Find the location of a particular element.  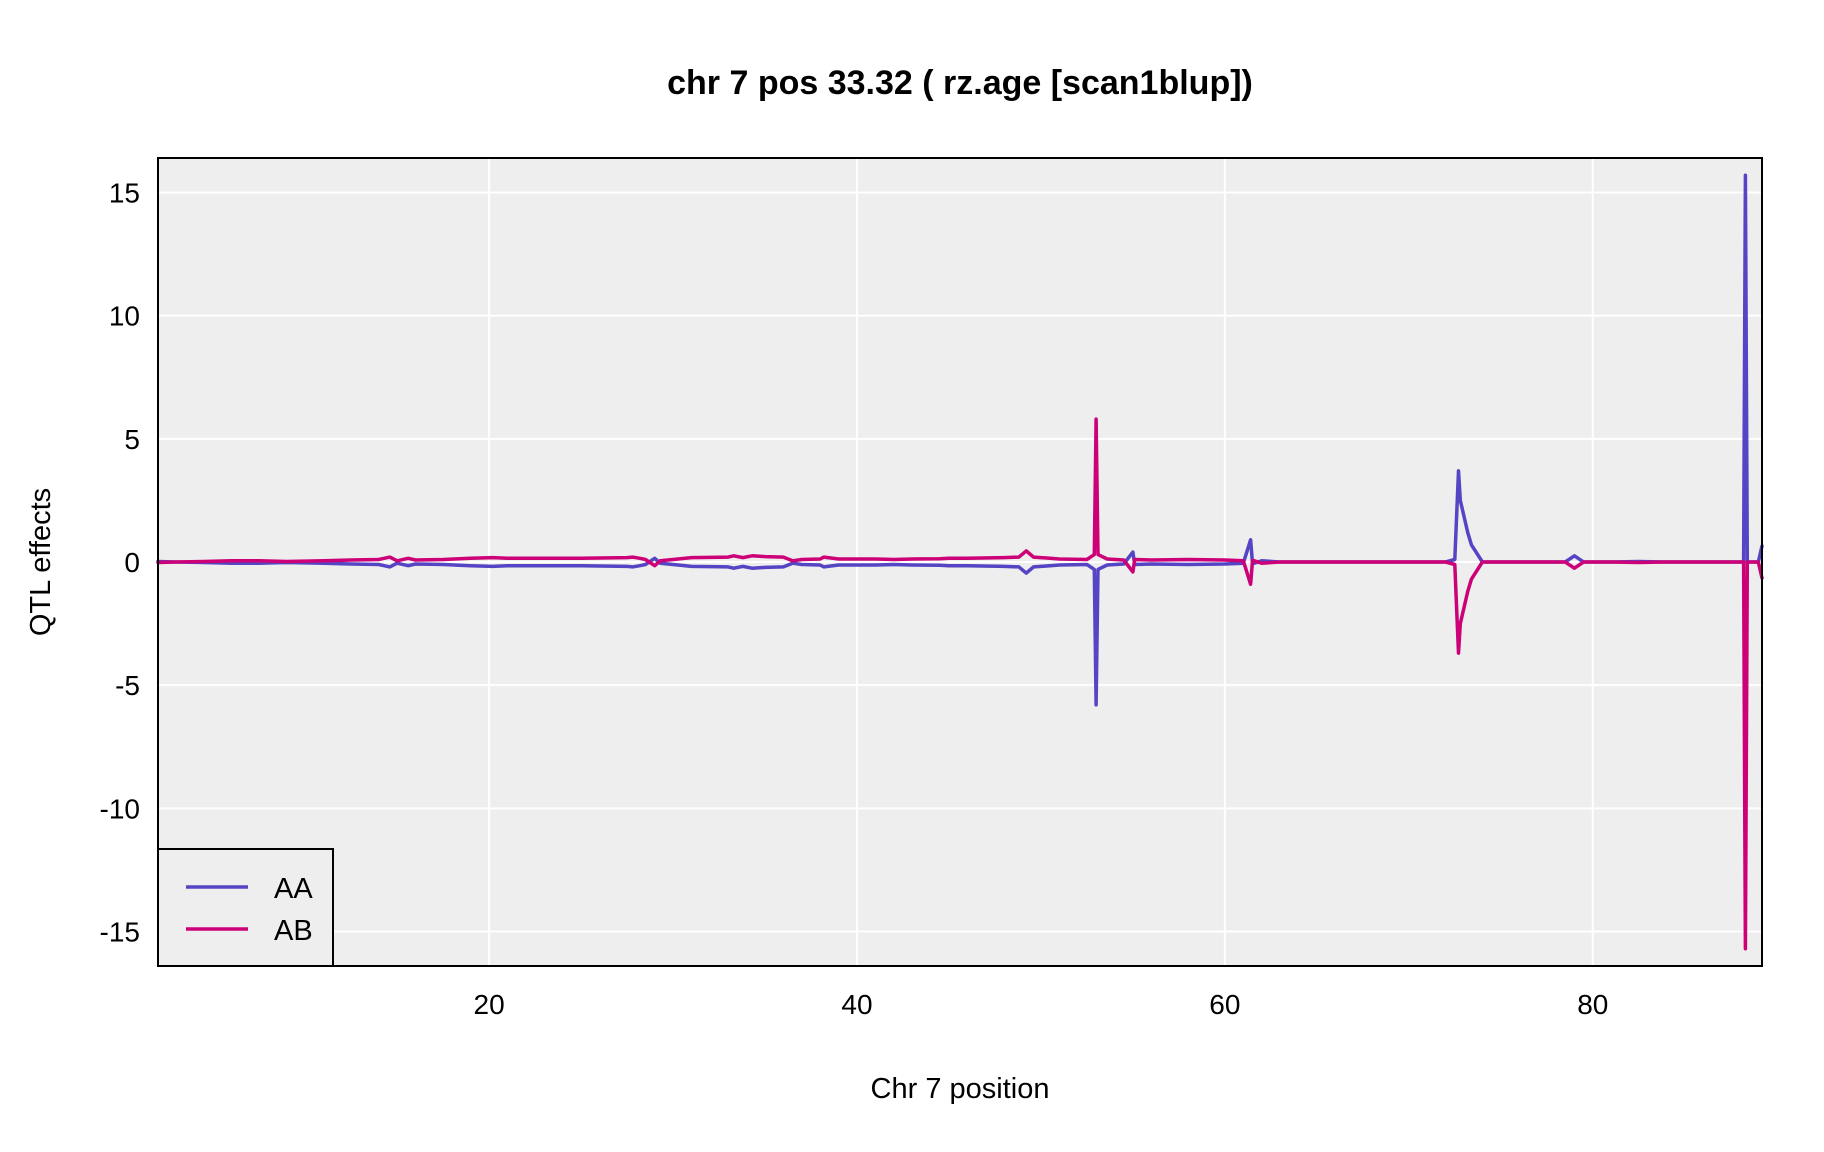

y-tick-label: -10 is located at coordinates (120, 808).